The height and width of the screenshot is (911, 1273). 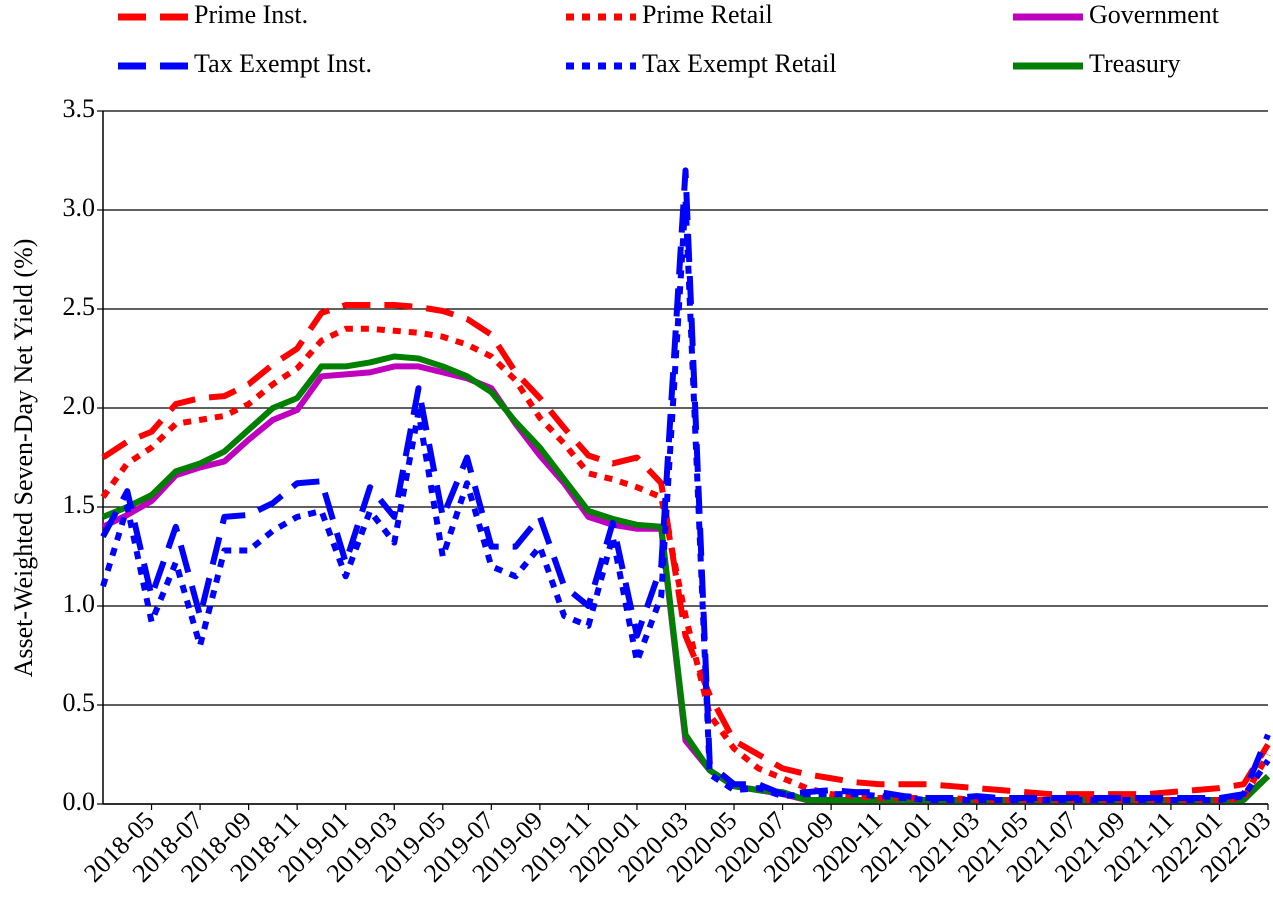 I want to click on y-tick-label: 2.5, so click(x=79, y=306).